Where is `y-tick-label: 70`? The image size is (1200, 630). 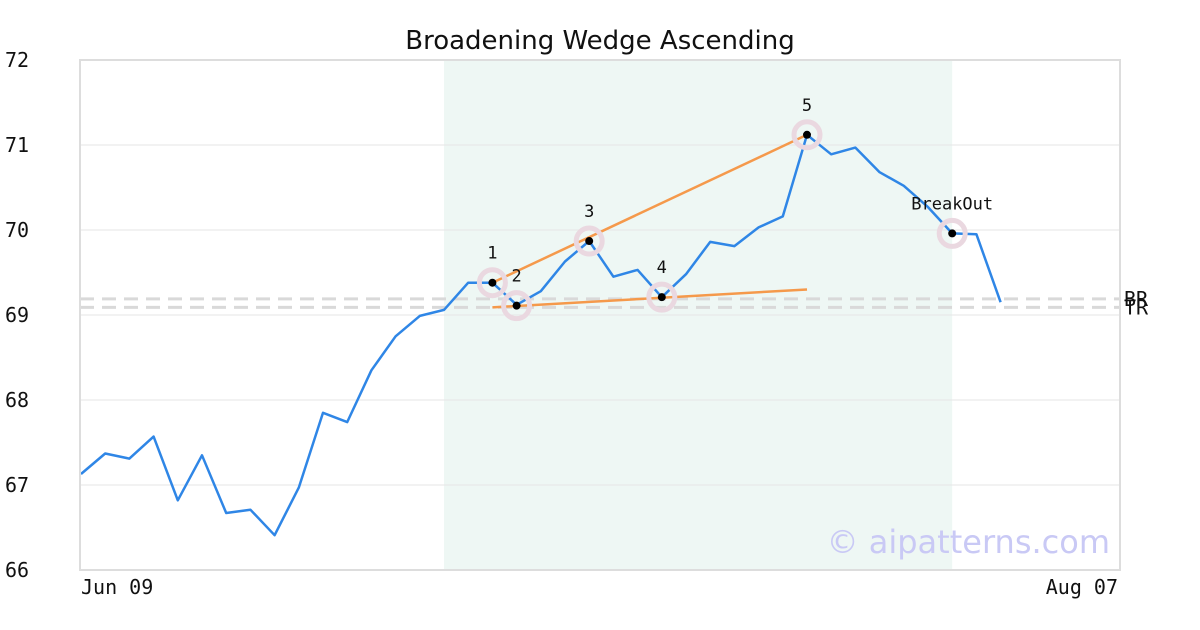 y-tick-label: 70 is located at coordinates (17, 230).